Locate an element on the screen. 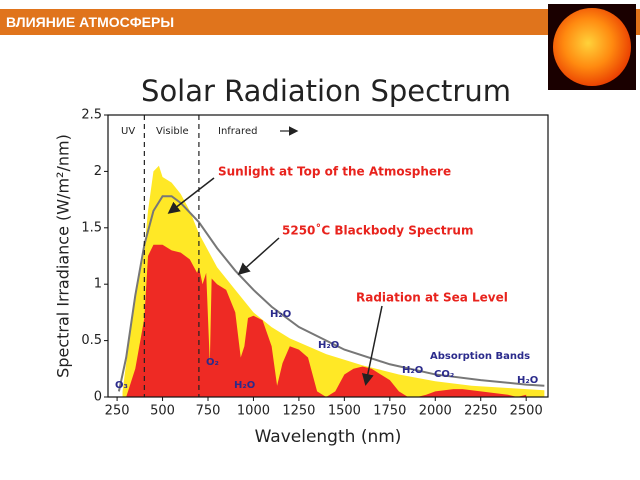 Image resolution: width=640 pixels, height=480 pixels. x-tick-label: 750 is located at coordinates (208, 411).